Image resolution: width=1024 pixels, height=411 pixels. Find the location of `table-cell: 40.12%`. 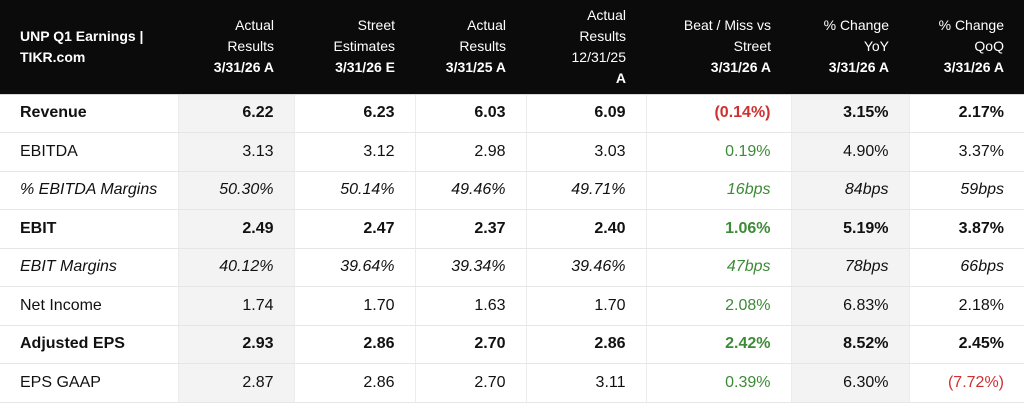

table-cell: 40.12% is located at coordinates (235, 267).